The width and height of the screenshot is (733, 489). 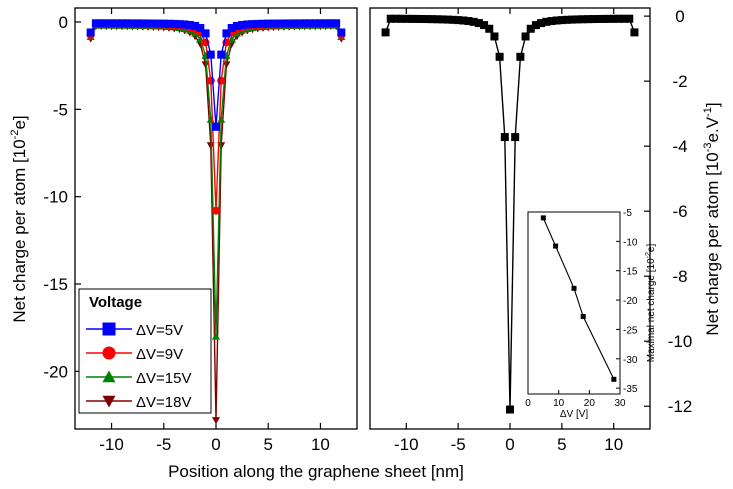 I want to click on legend: Voltage ΔV=5V ΔV=9V ΔV=15V ΔV=18V, so click(x=145, y=351).